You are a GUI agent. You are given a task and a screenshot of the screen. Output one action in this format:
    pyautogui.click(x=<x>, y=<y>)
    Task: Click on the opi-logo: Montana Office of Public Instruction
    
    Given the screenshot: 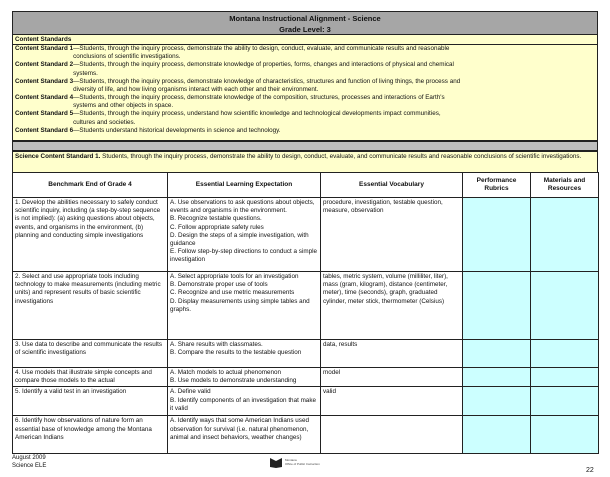 What is the action you would take?
    pyautogui.click(x=301, y=462)
    